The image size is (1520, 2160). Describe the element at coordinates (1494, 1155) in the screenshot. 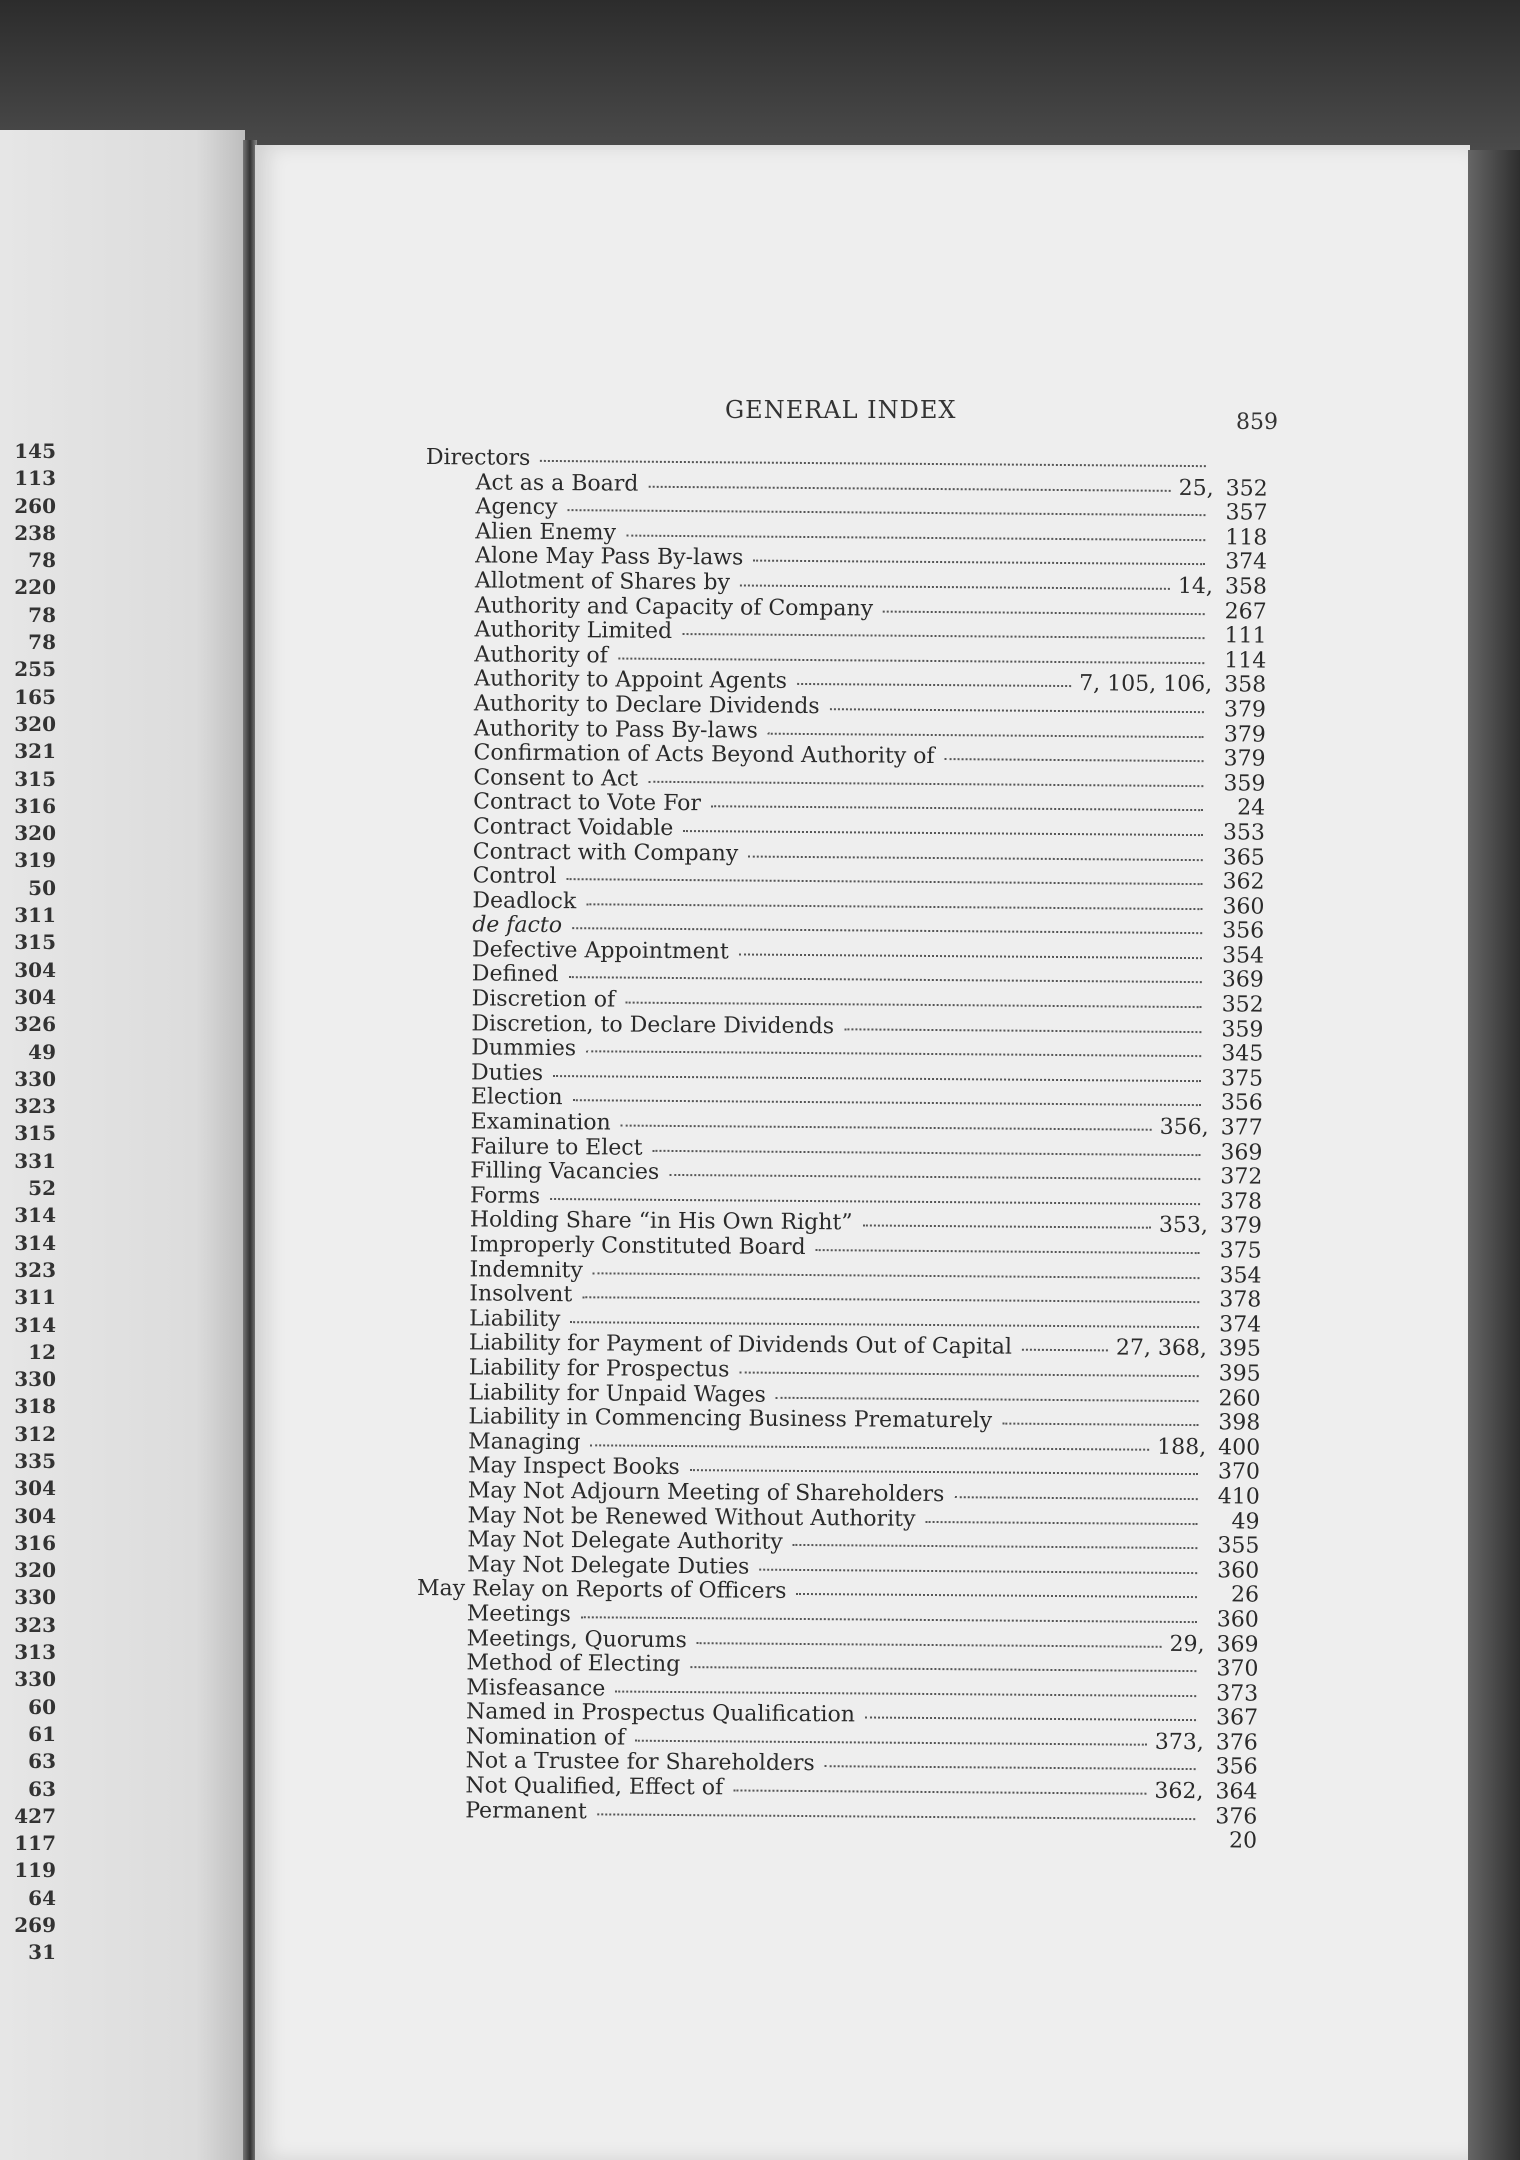

I see `page-edge` at that location.